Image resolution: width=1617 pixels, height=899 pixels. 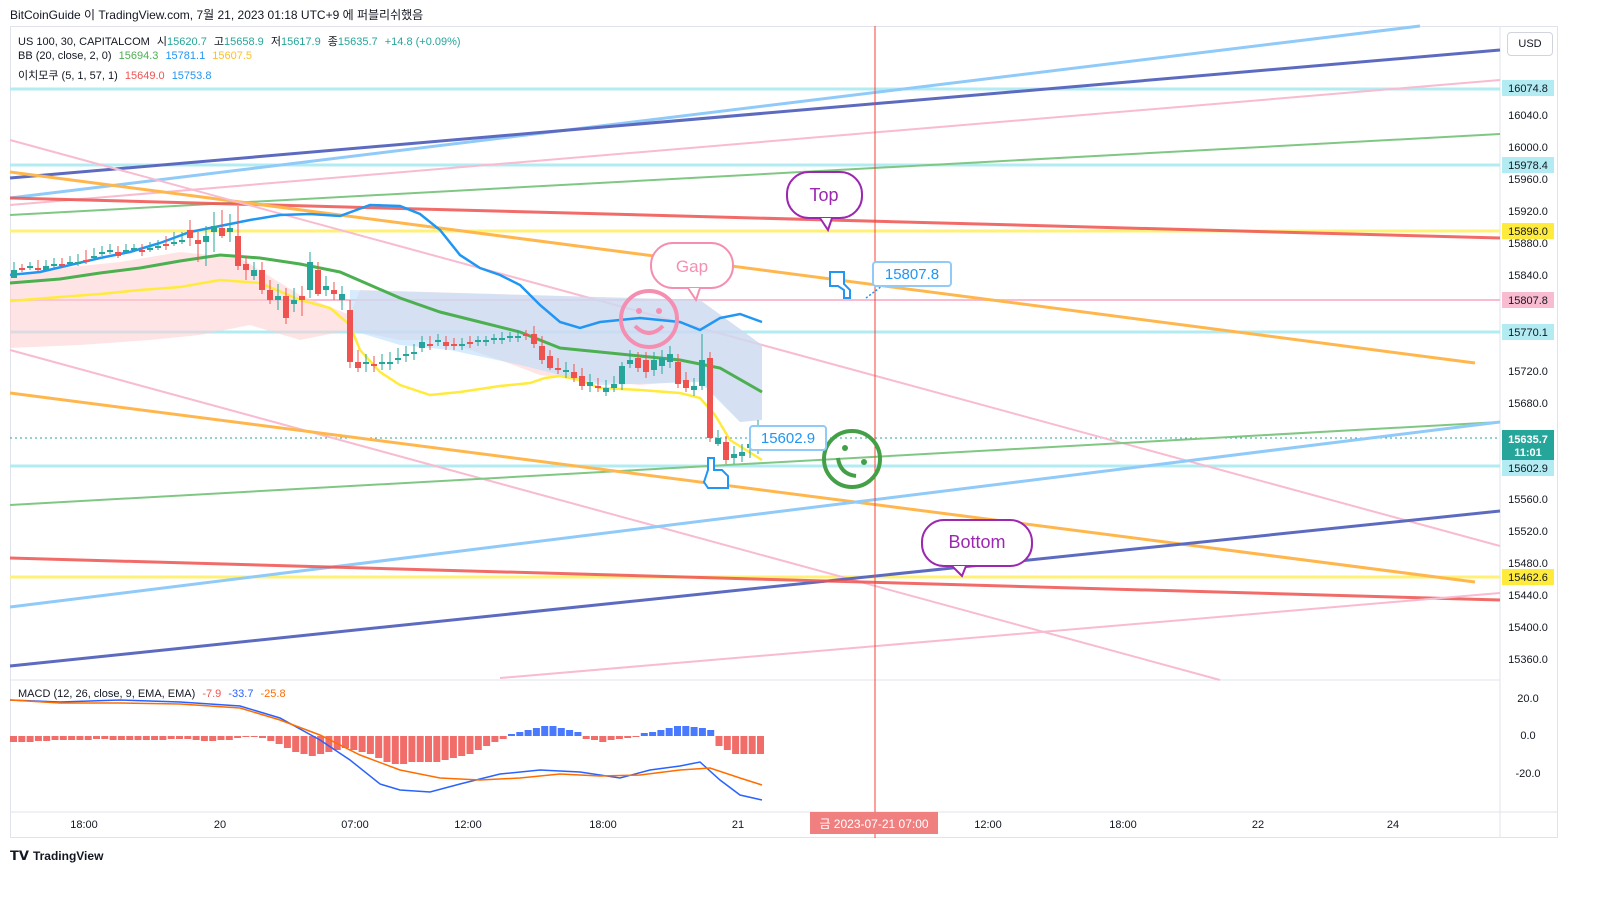 What do you see at coordinates (755, 174) in the screenshot?
I see `trendline-green-upper` at bounding box center [755, 174].